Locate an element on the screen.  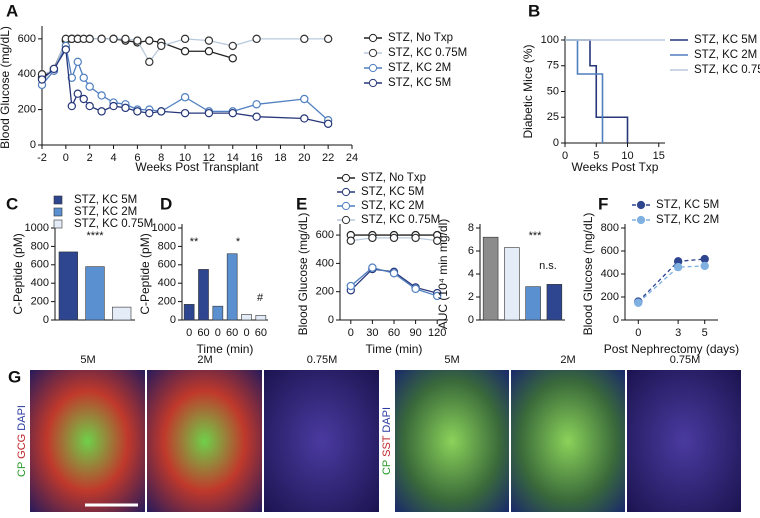
y-axis-label: C-Peptide (pM) is located at coordinates (18, 273).